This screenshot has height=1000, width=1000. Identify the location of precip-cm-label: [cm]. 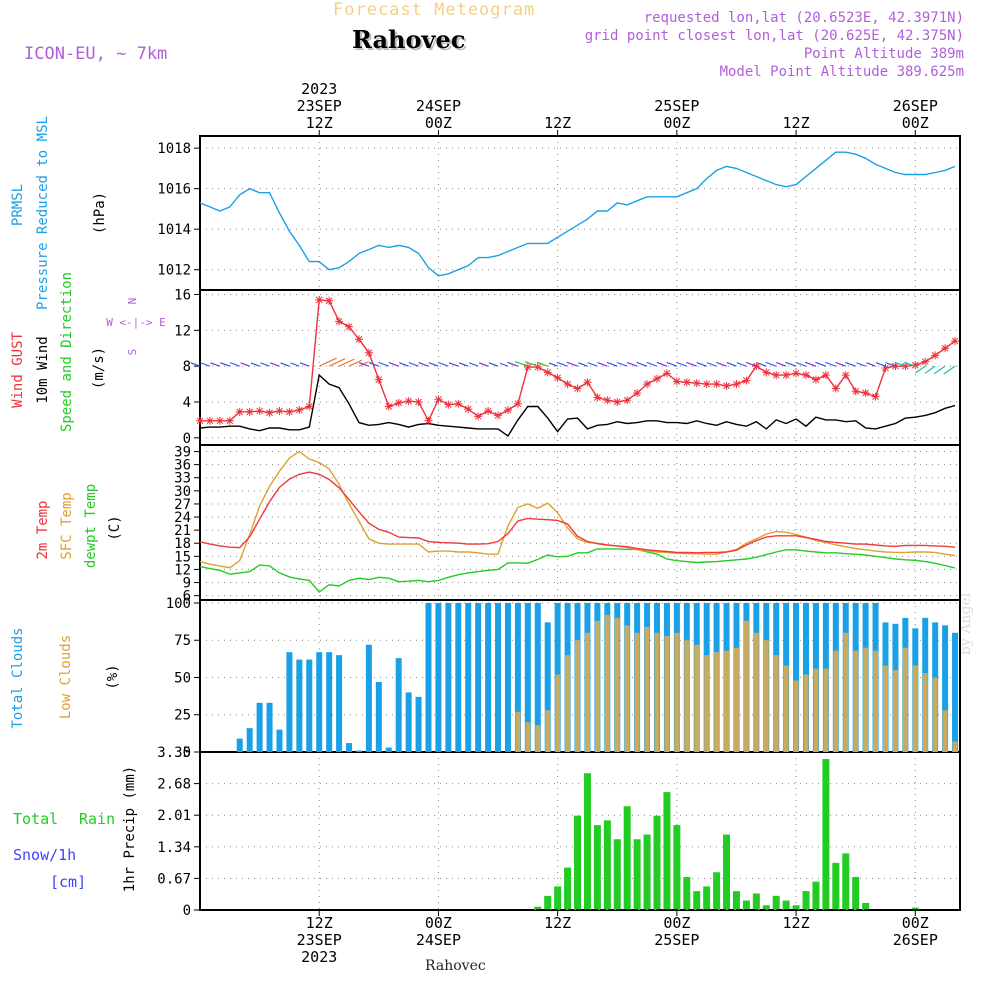
(68, 882).